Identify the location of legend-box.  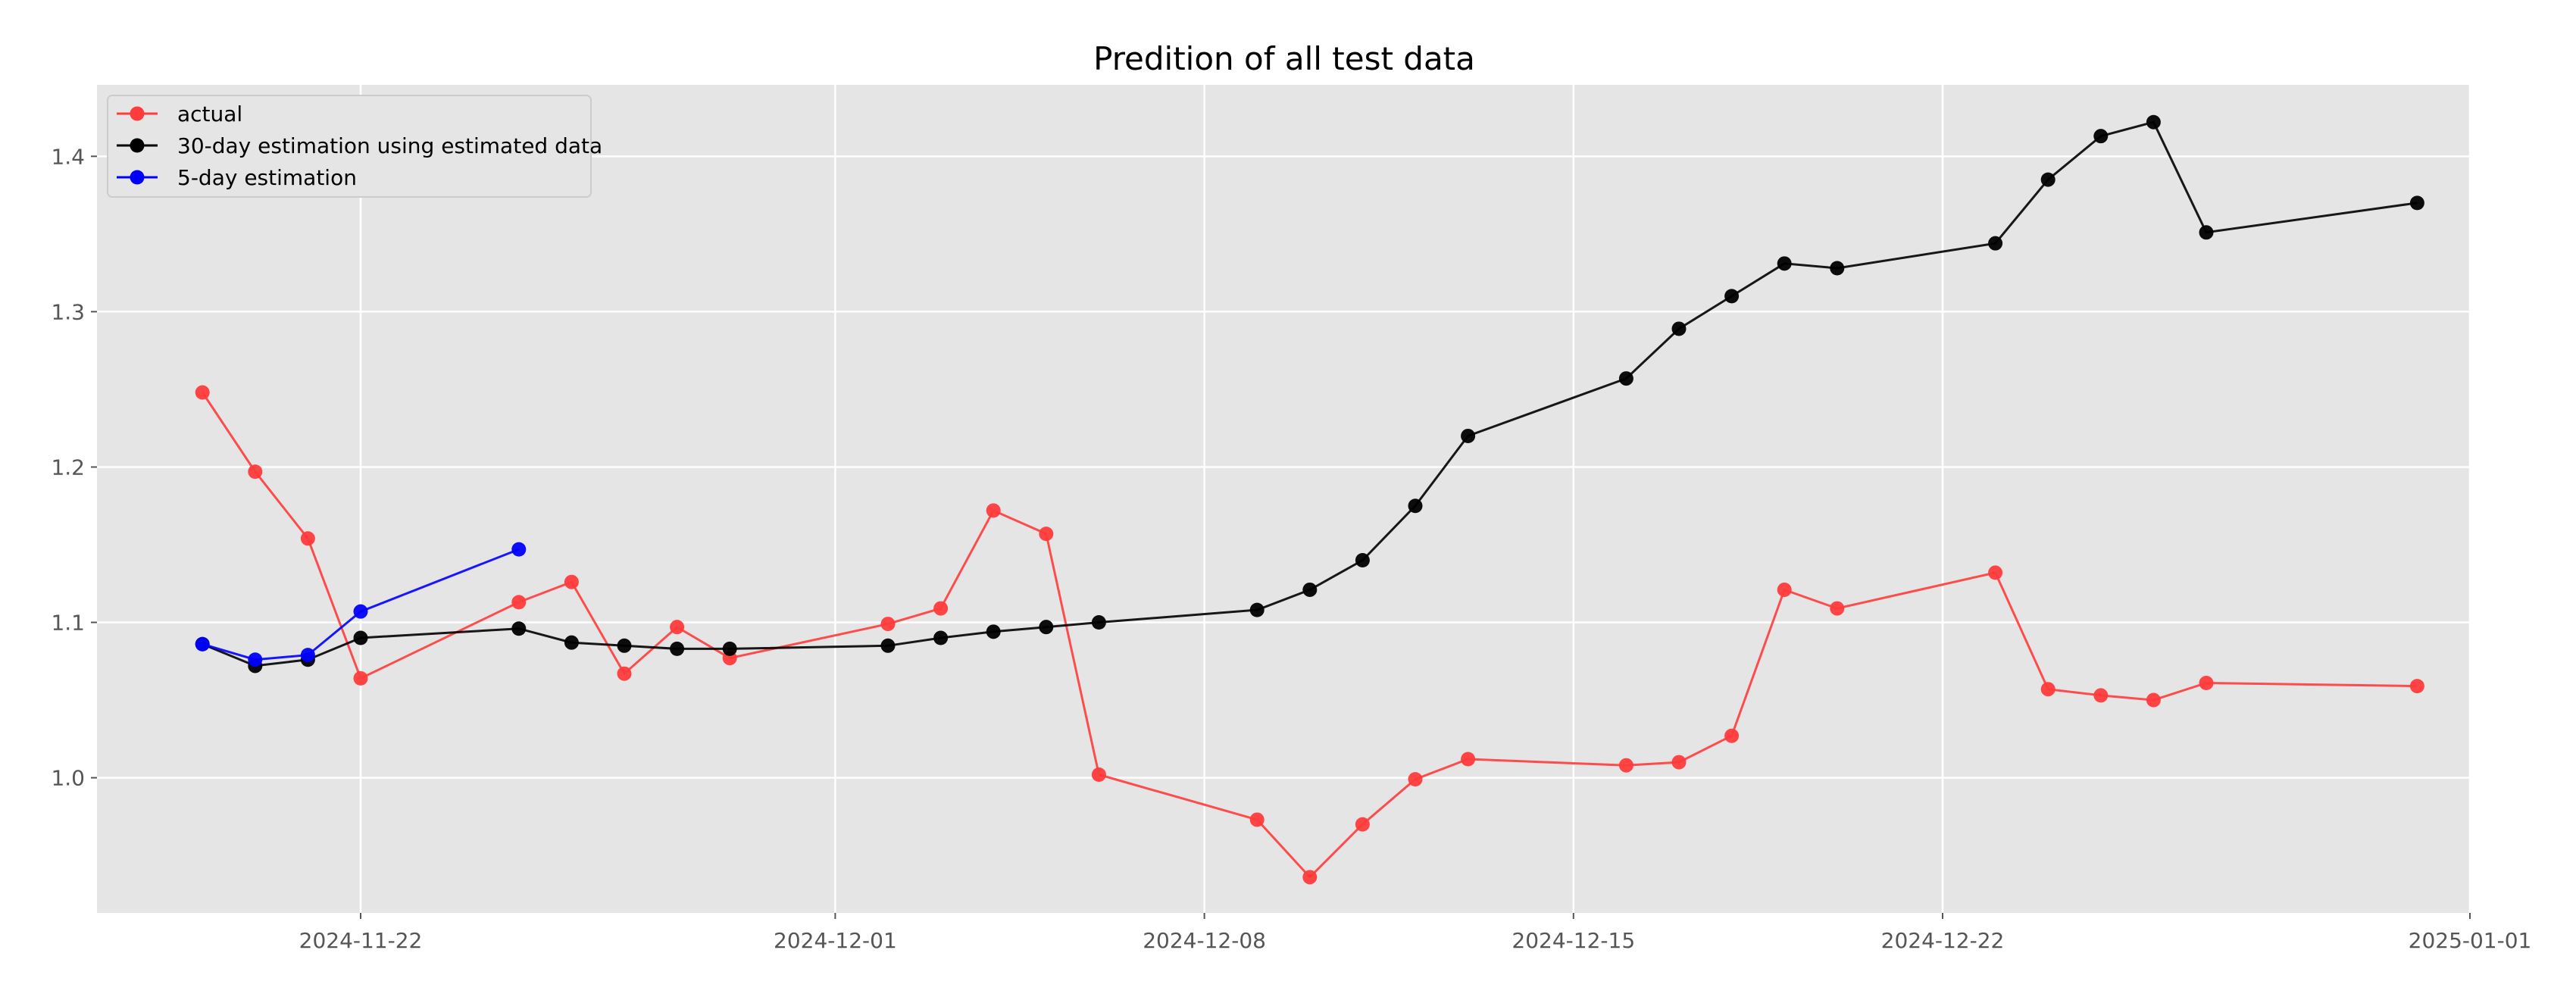
(349, 146).